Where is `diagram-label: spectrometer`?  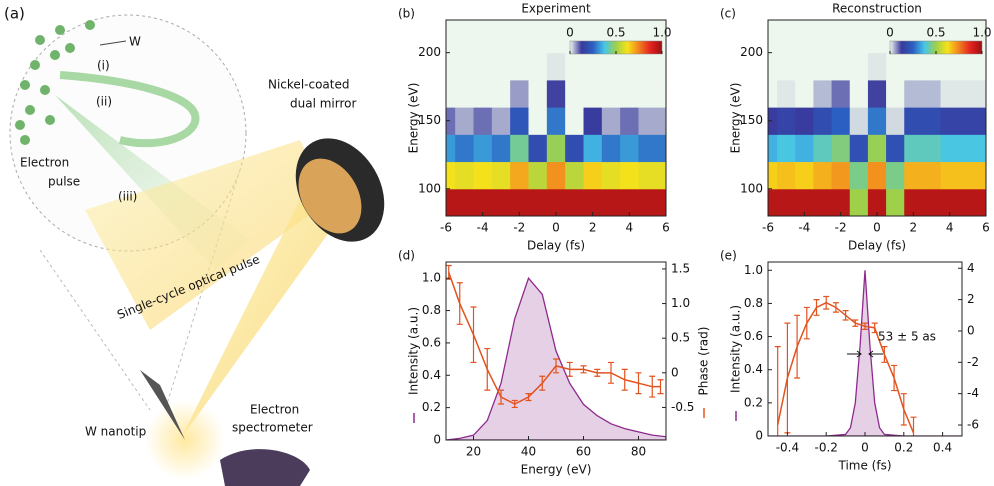
diagram-label: spectrometer is located at coordinates (272, 428).